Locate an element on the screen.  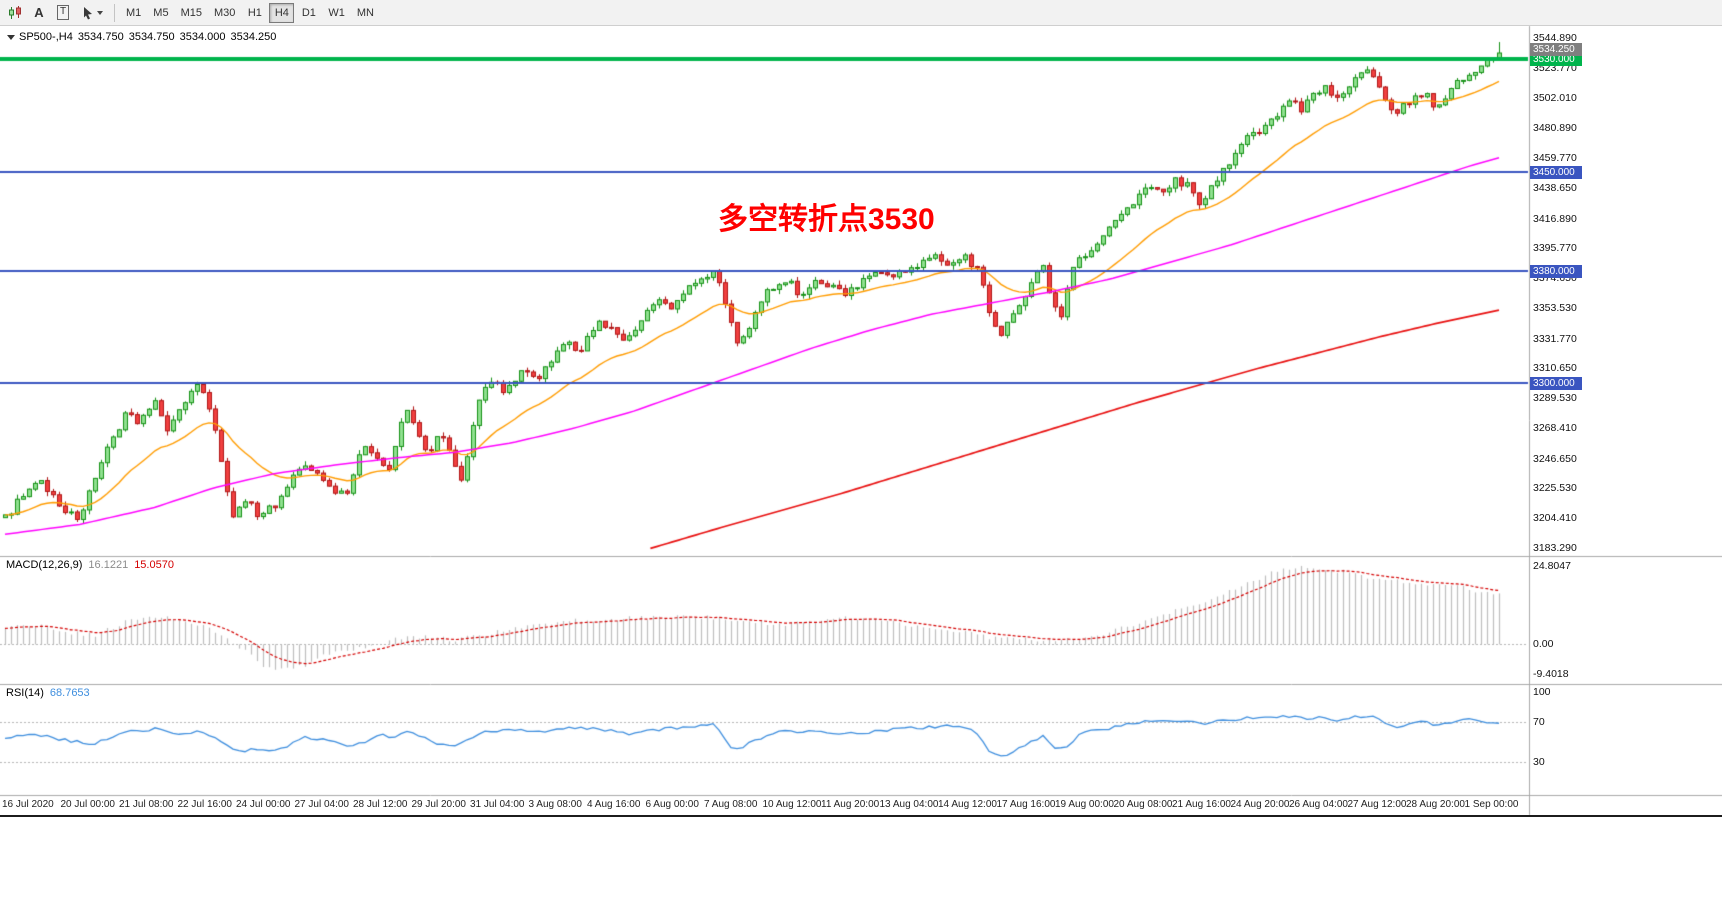
time-axis-label: 11 Aug 20:00 is located at coordinates (850, 804).